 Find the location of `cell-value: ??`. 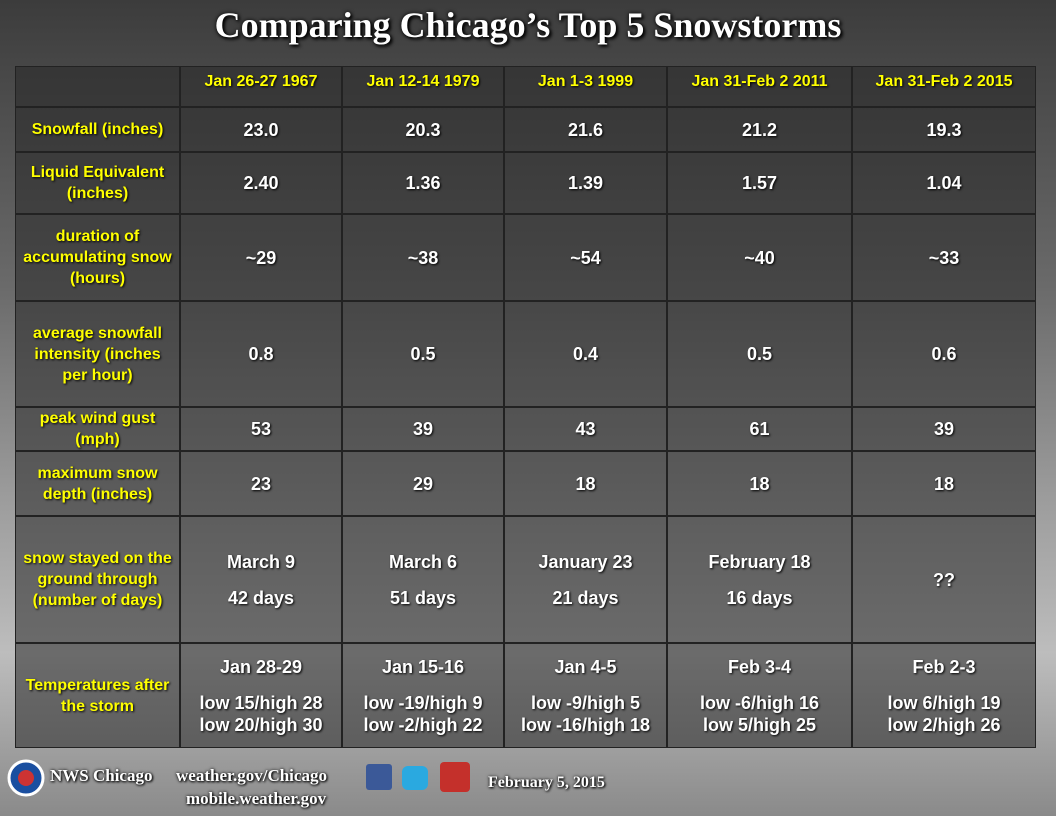

cell-value: ?? is located at coordinates (944, 579).